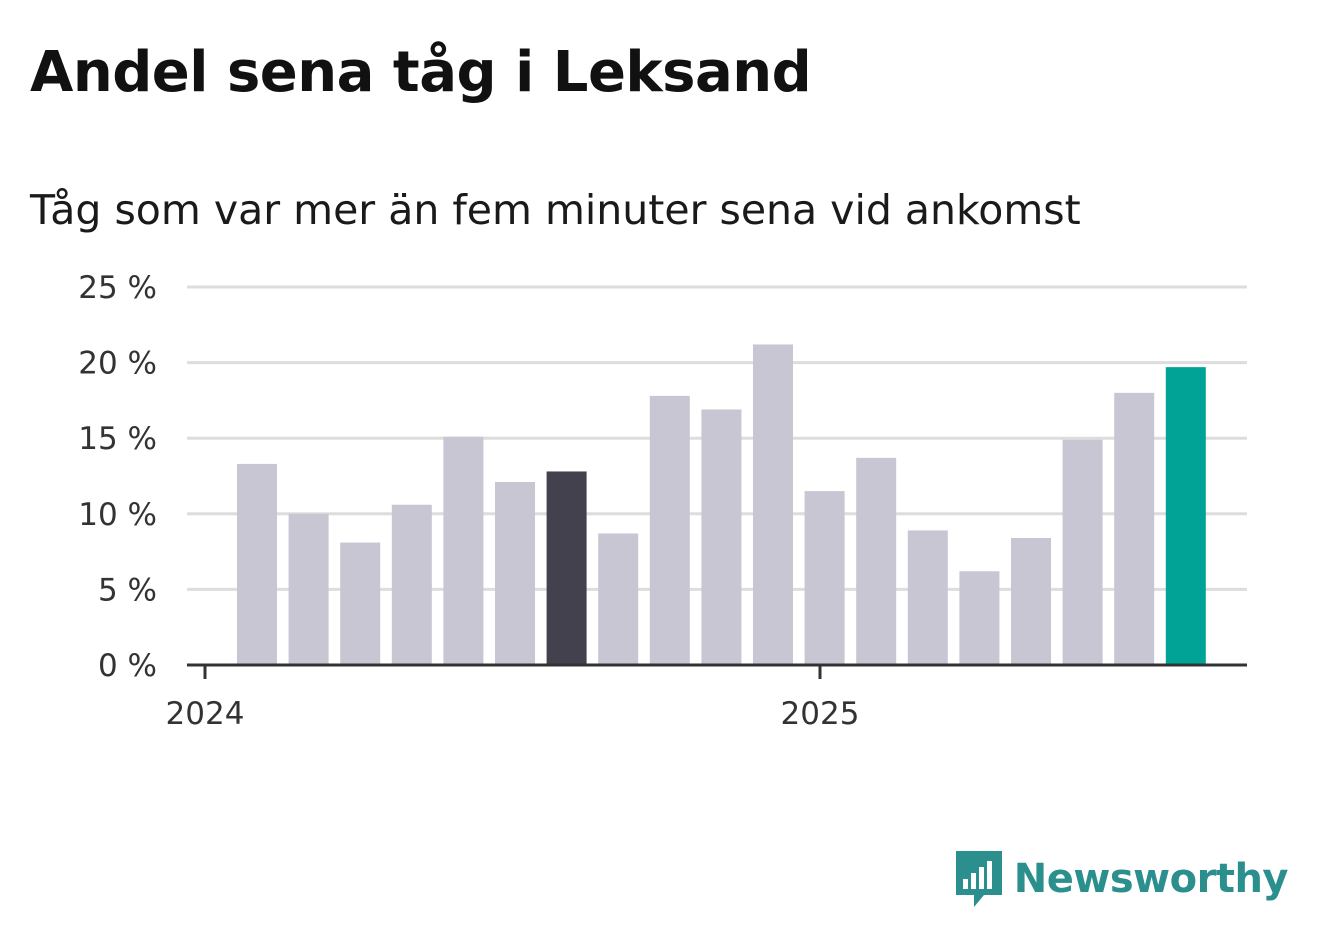 The image size is (1322, 939). Describe the element at coordinates (820, 714) in the screenshot. I see `x-tick-label: 2025` at that location.